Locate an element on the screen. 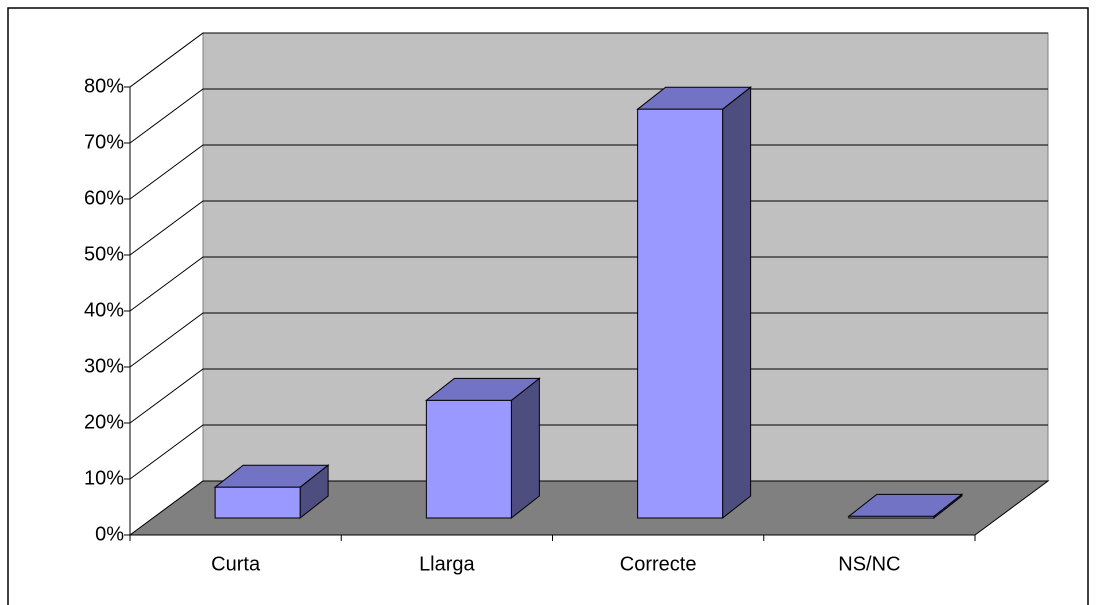 The width and height of the screenshot is (1097, 605). y-tick-label: 70% is located at coordinates (104, 142).